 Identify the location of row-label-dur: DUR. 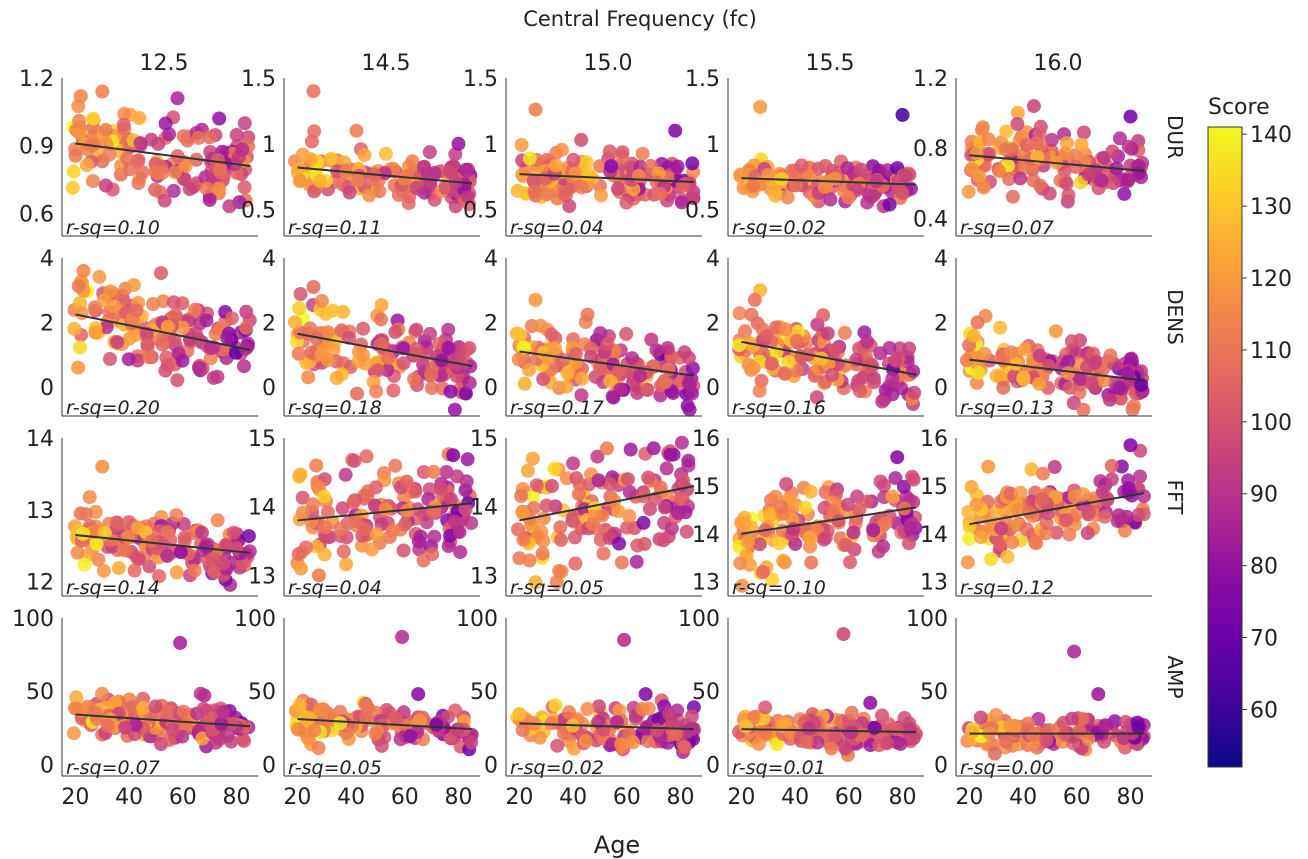
(1175, 137).